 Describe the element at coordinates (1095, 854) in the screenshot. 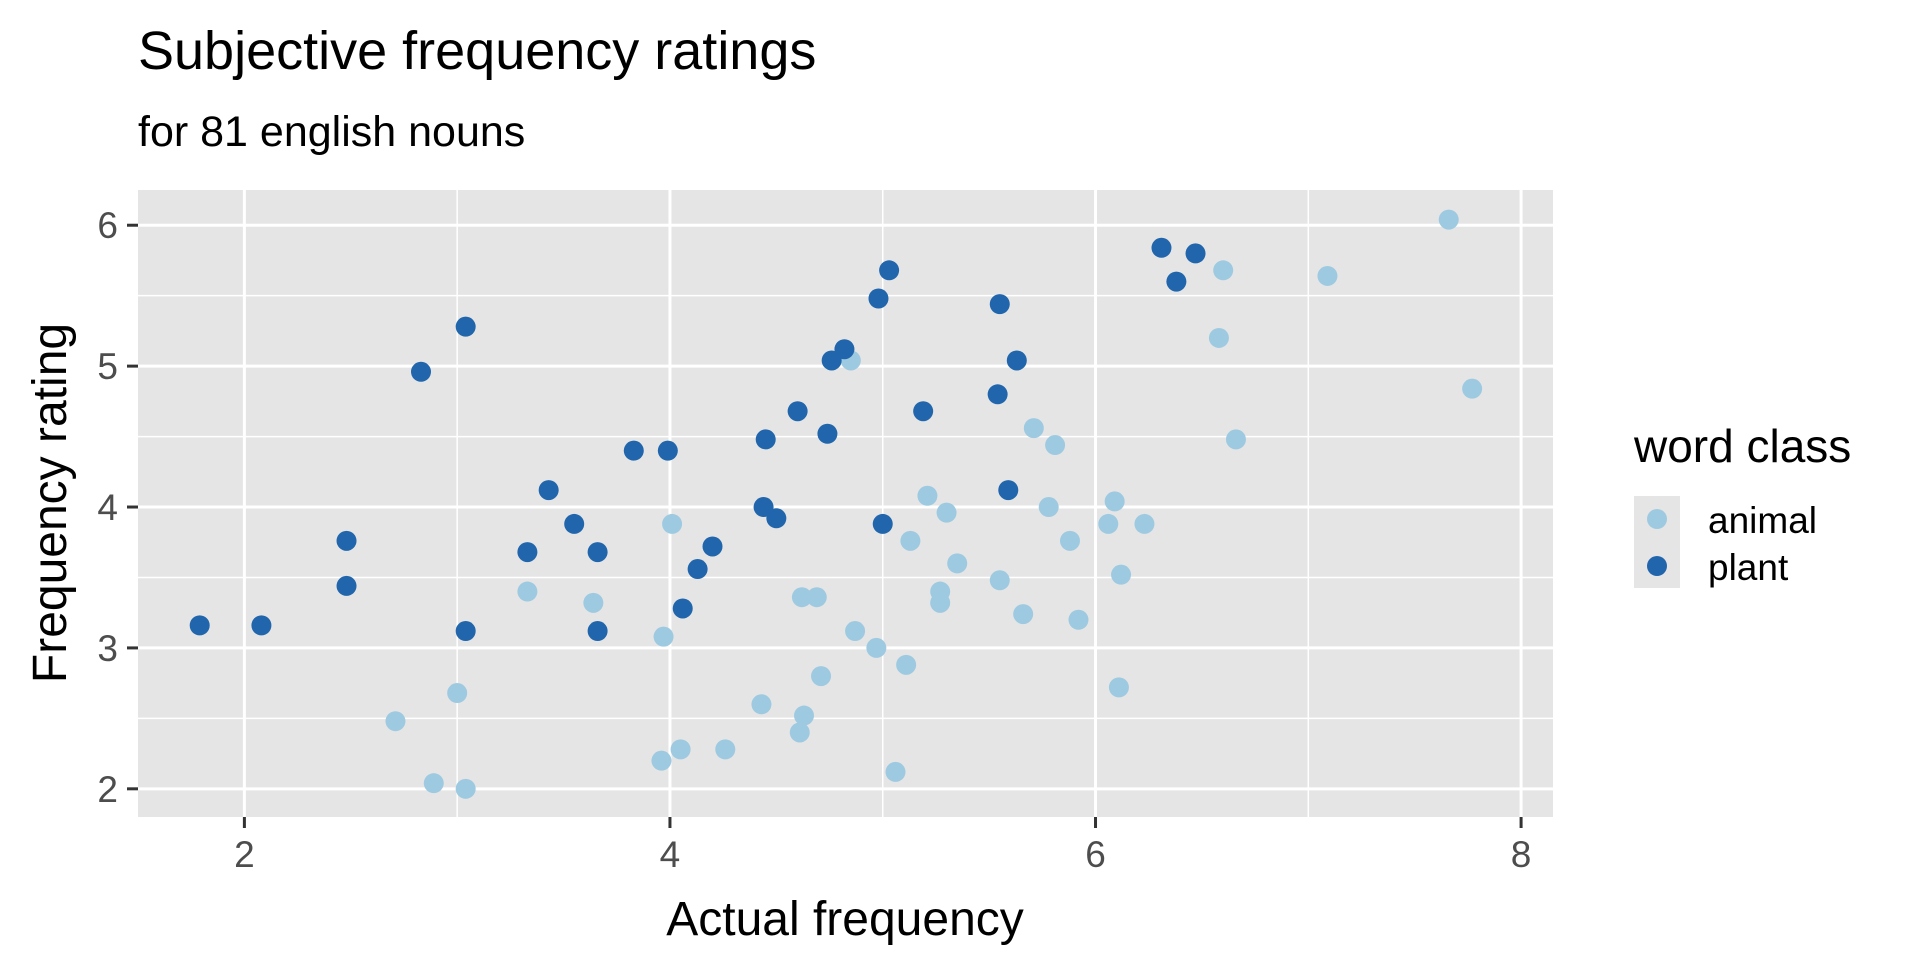

I see `x-tick-label: 6` at that location.